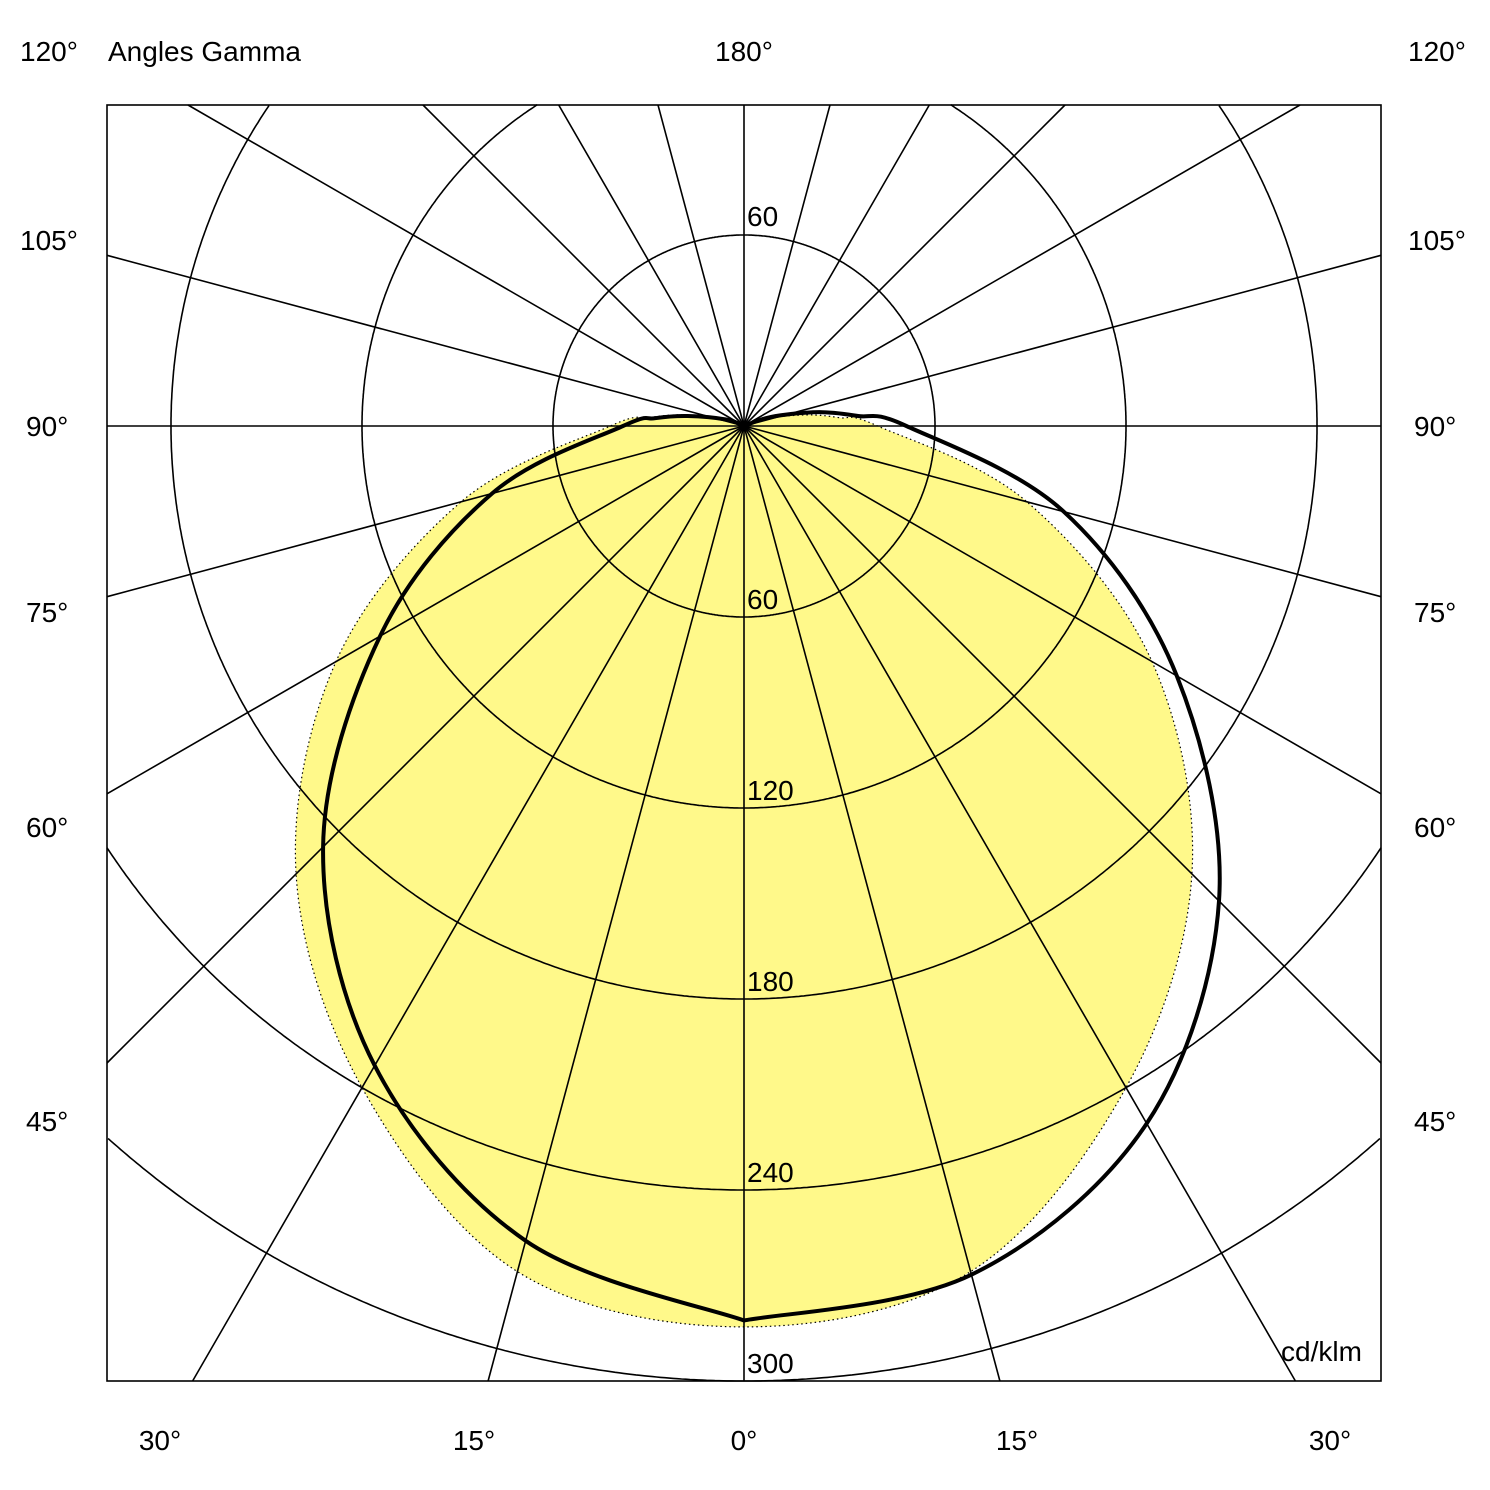 Image resolution: width=1490 pixels, height=1490 pixels. Describe the element at coordinates (763, 599) in the screenshot. I see `ring-label: 60` at that location.